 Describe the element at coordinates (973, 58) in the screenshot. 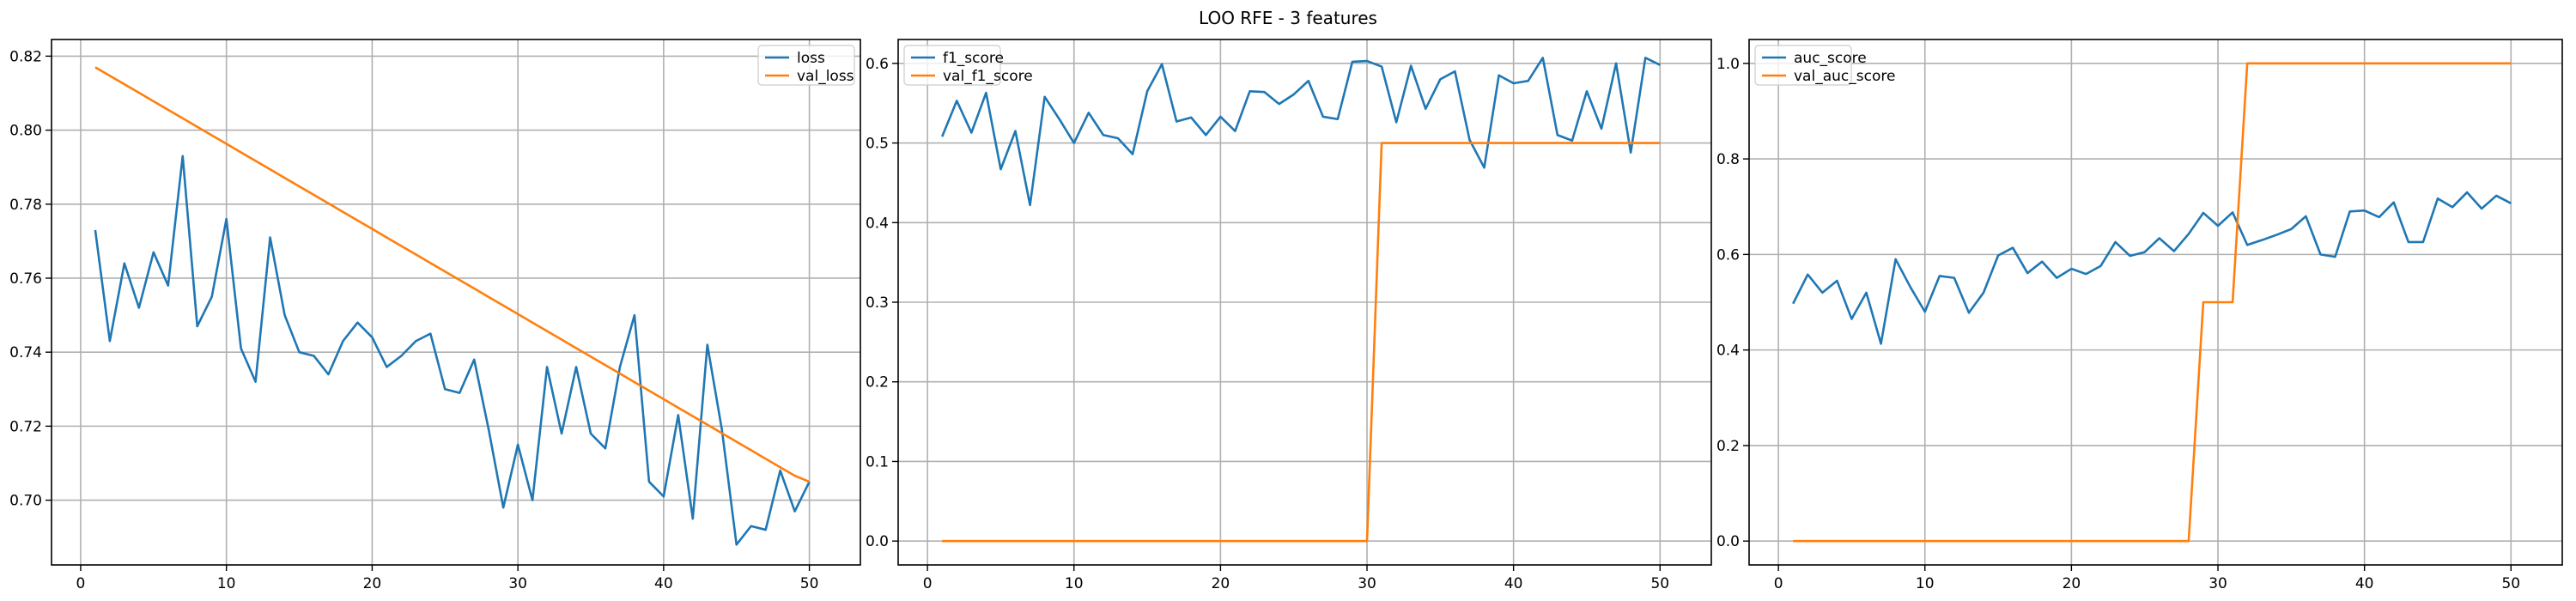

I see `legend-label: f1_score` at that location.